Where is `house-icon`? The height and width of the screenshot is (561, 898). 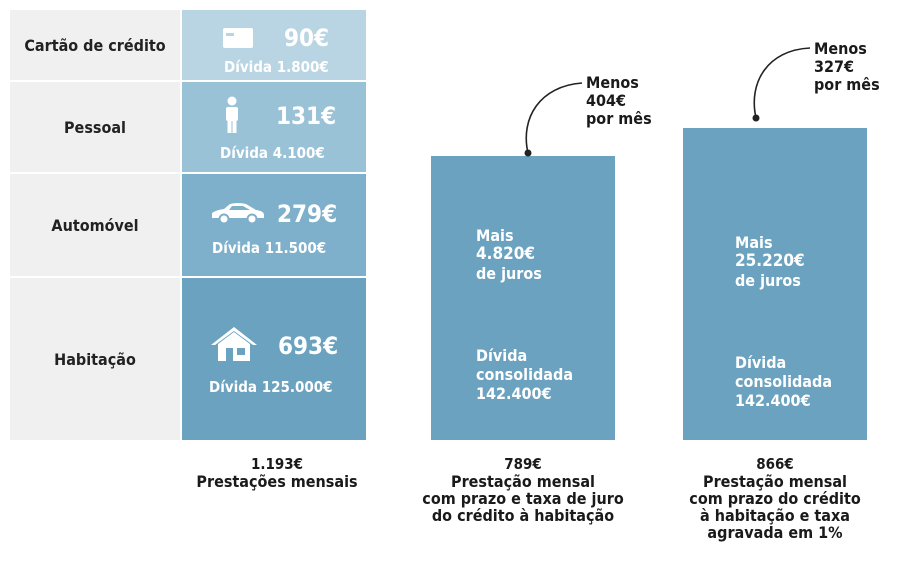 house-icon is located at coordinates (234, 344).